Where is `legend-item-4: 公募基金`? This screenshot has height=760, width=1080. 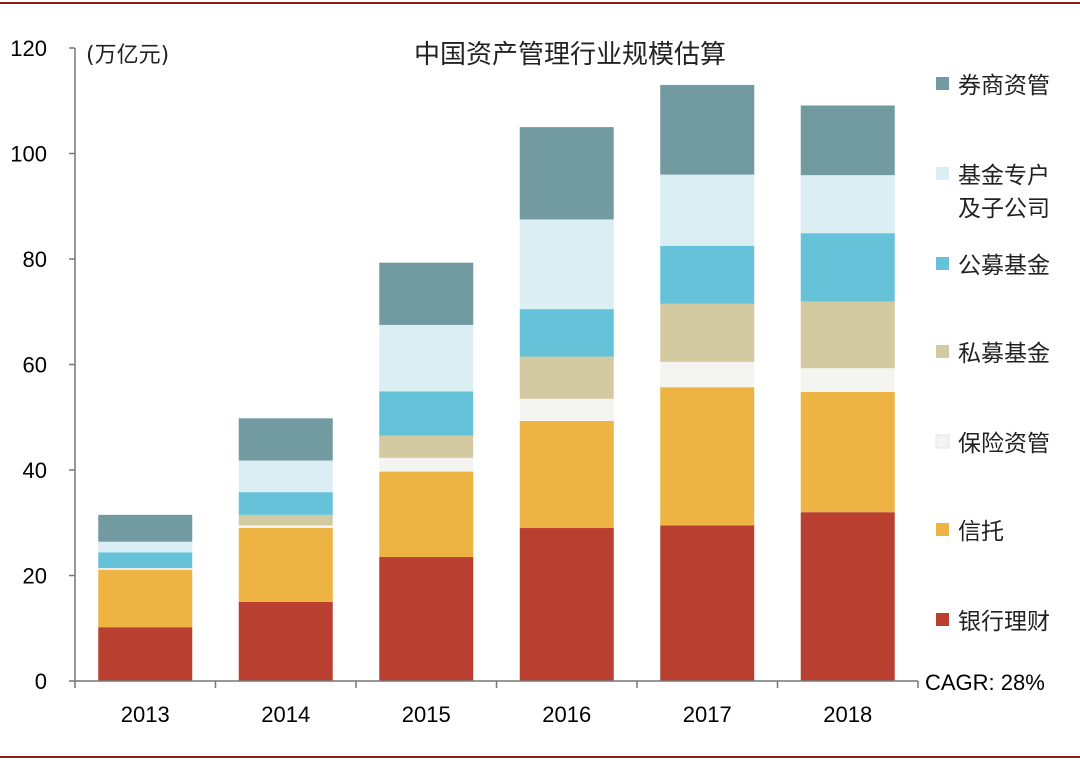
legend-item-4: 公募基金 is located at coordinates (993, 266).